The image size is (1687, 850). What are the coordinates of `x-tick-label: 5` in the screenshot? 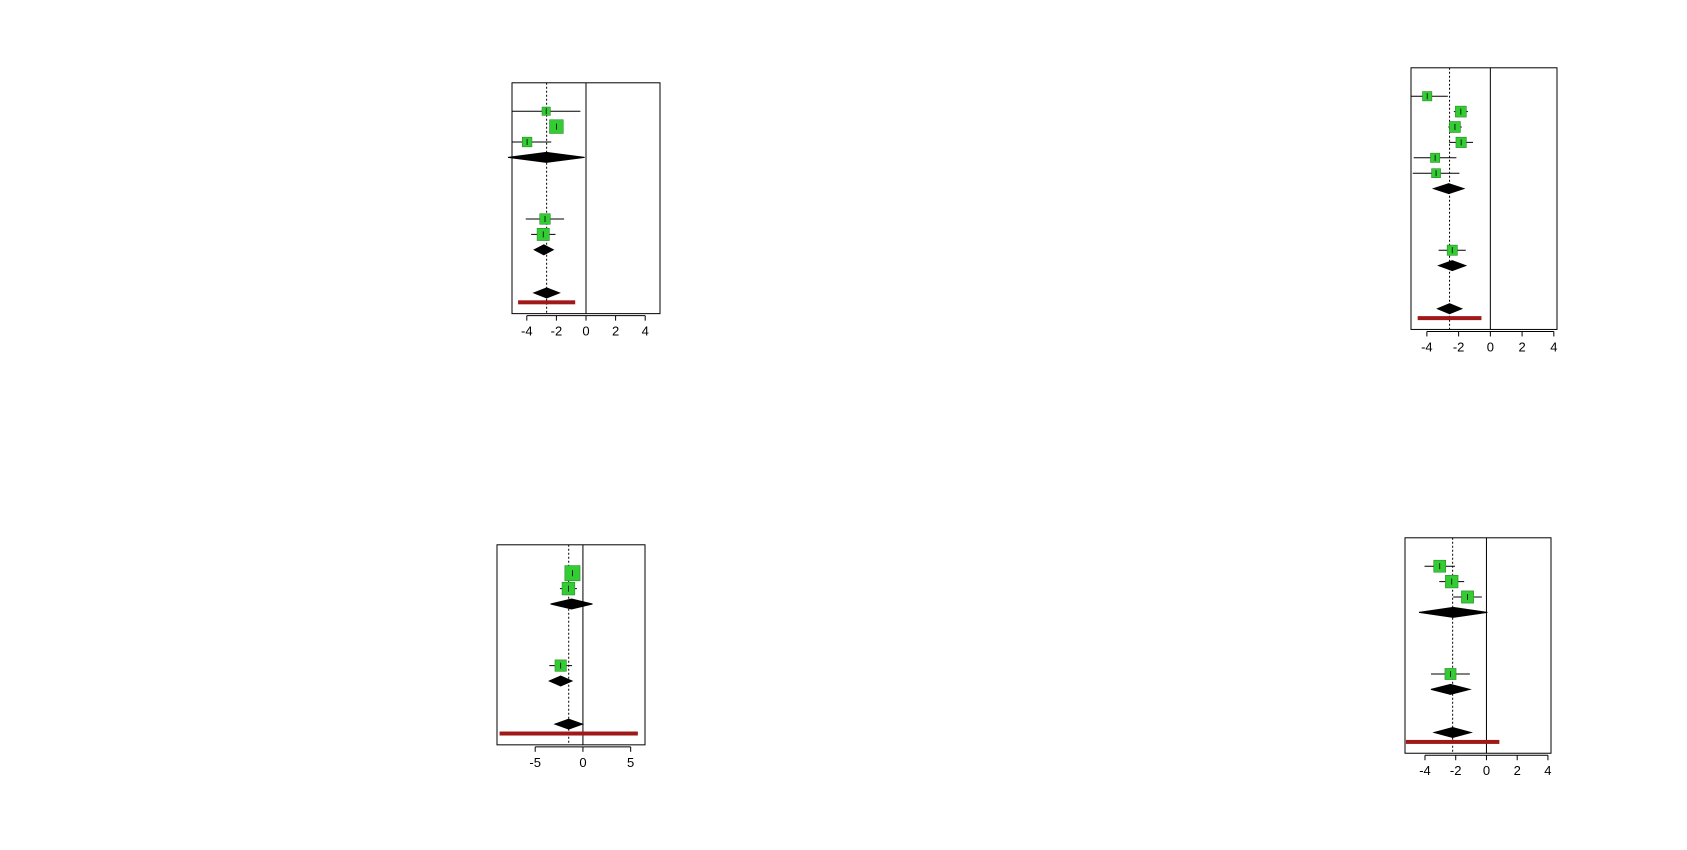 It's located at (630, 762).